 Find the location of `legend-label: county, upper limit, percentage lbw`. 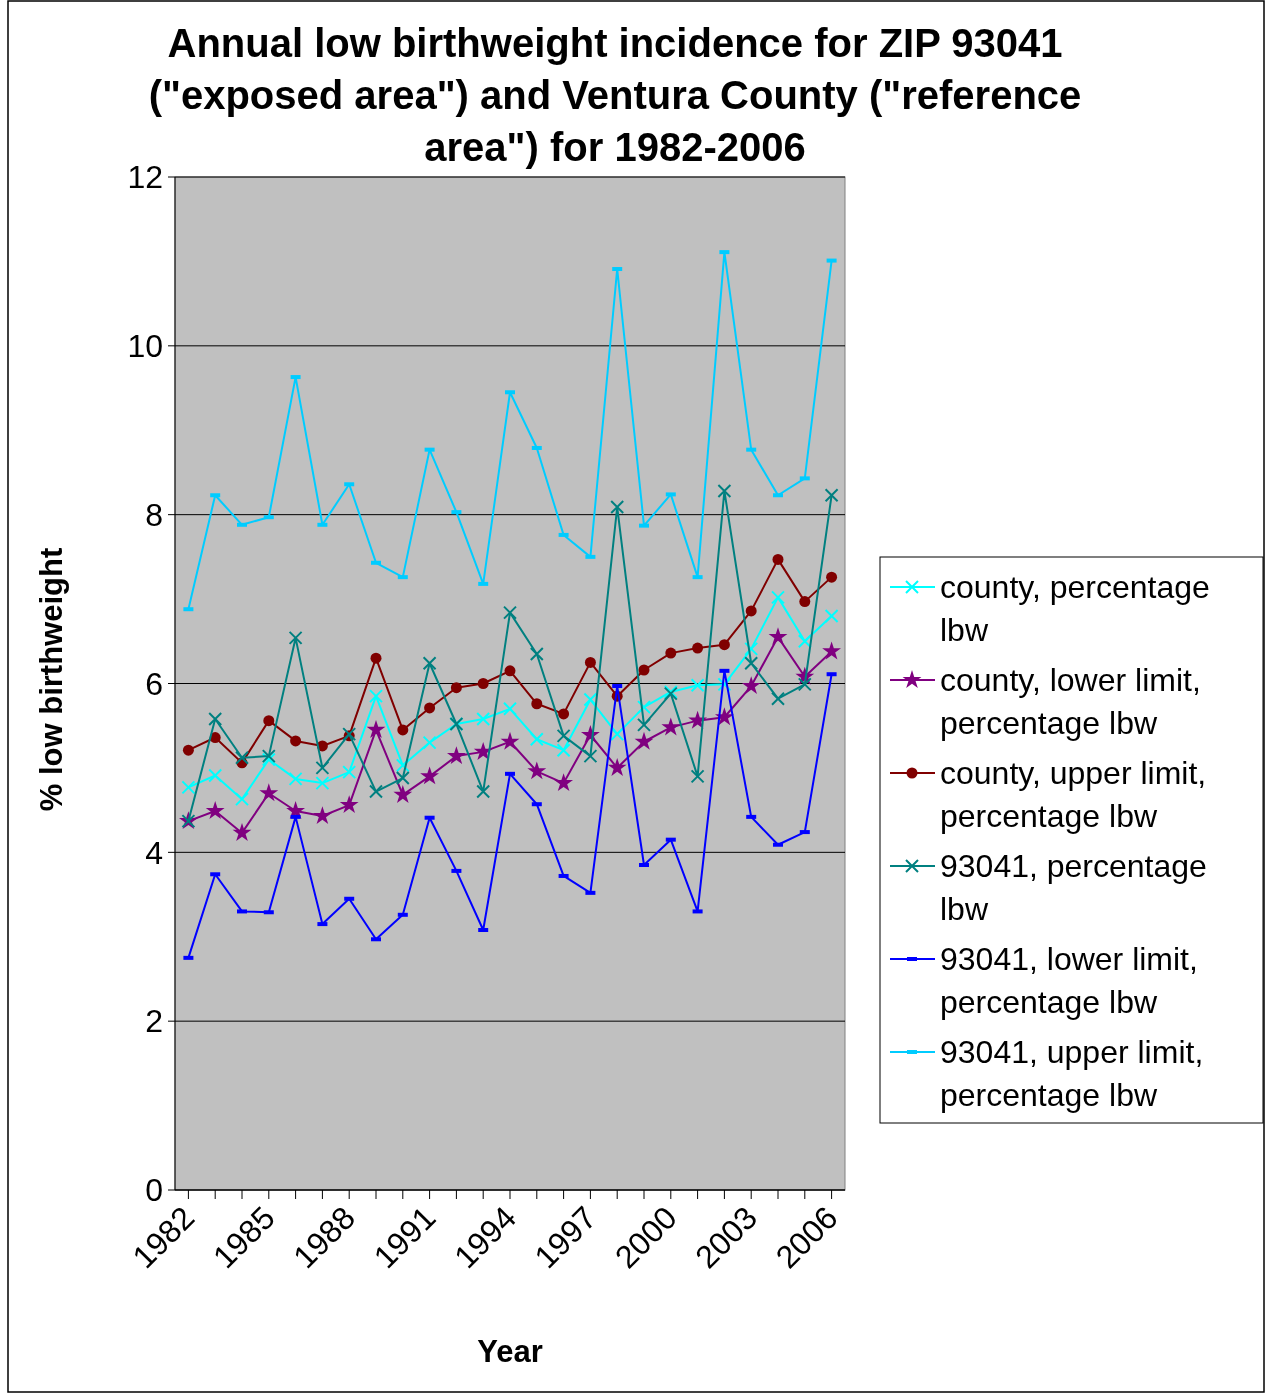

legend-label: county, upper limit, percentage lbw is located at coordinates (1073, 795).